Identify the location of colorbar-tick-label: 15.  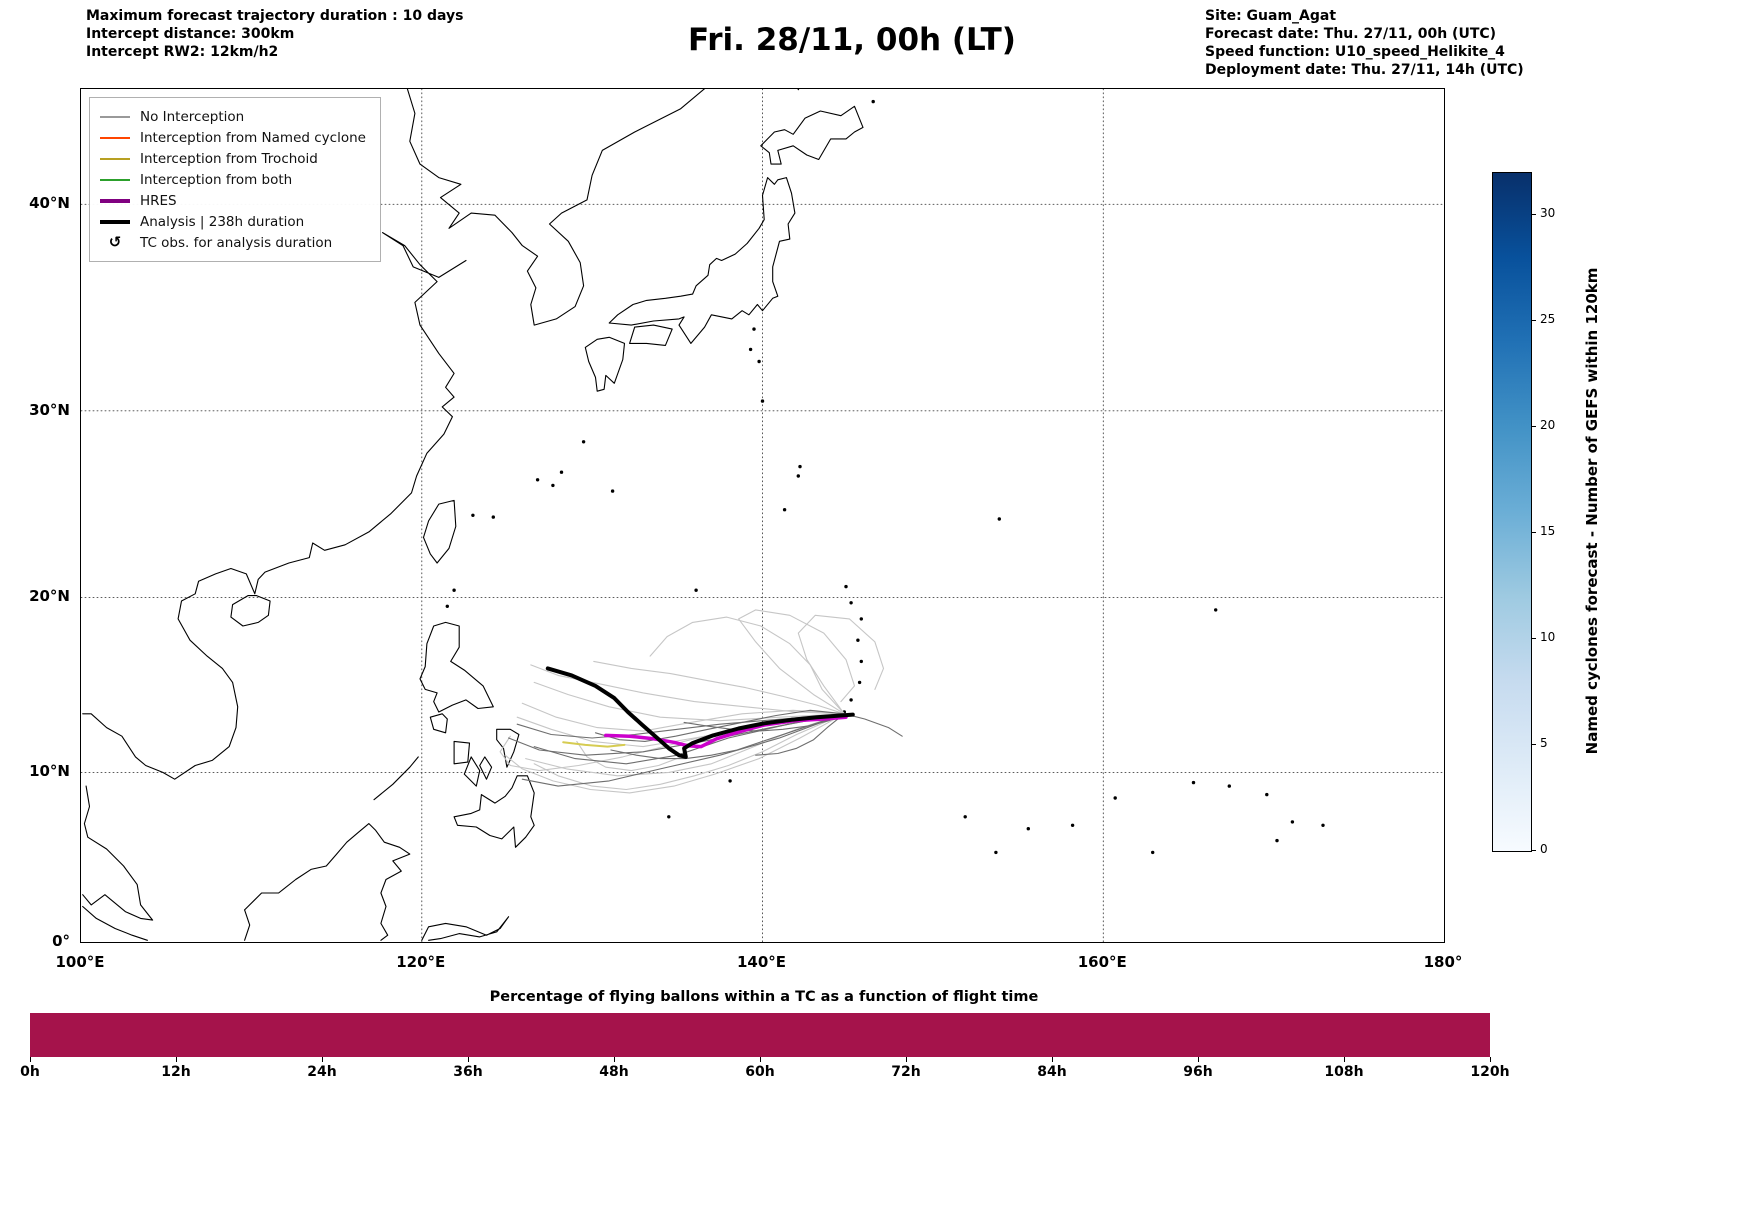
(1548, 531).